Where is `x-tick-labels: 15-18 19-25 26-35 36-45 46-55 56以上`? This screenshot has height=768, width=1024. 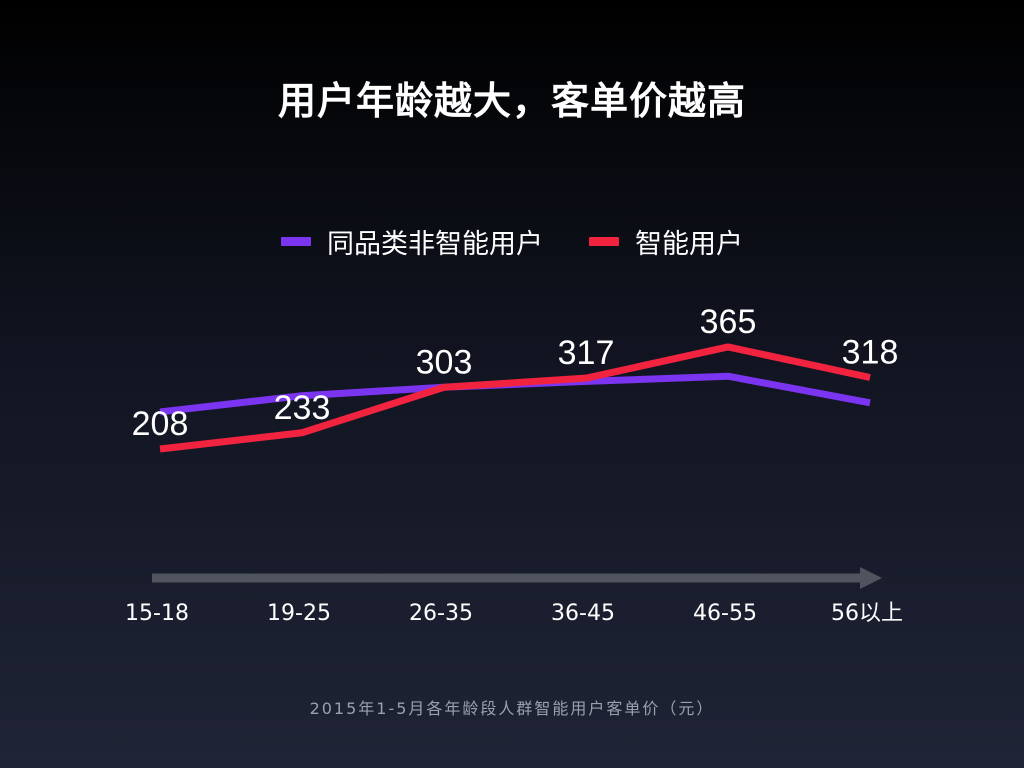
x-tick-labels: 15-18 19-25 26-35 36-45 46-55 56以上 is located at coordinates (514, 613).